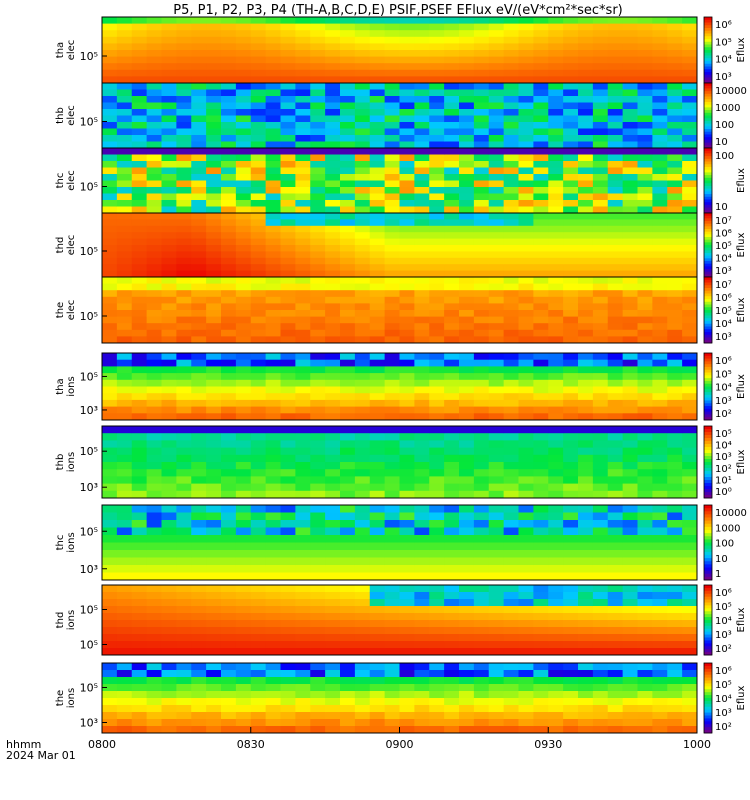 This screenshot has height=800, width=750. I want to click on colorbar-tick-label: 1, so click(718, 574).